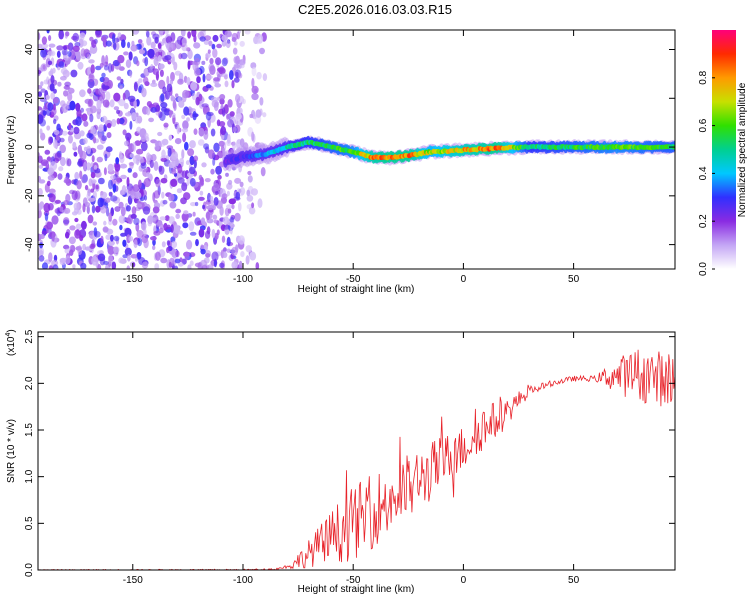 The width and height of the screenshot is (750, 600). What do you see at coordinates (29, 147) in the screenshot?
I see `y-tick-label: 0` at bounding box center [29, 147].